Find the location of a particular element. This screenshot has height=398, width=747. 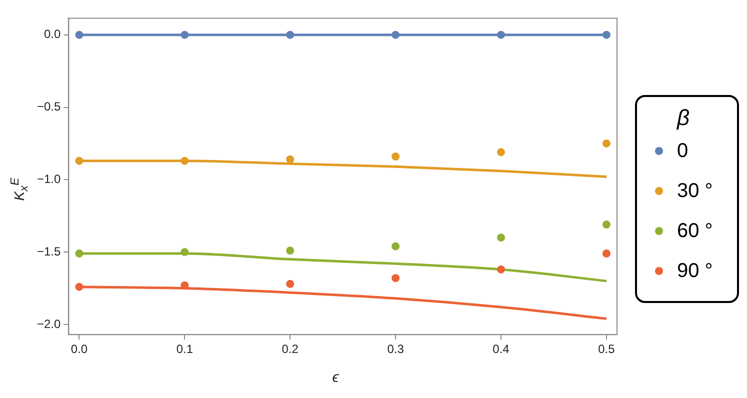

x-tick-label: 0.4 is located at coordinates (501, 349).